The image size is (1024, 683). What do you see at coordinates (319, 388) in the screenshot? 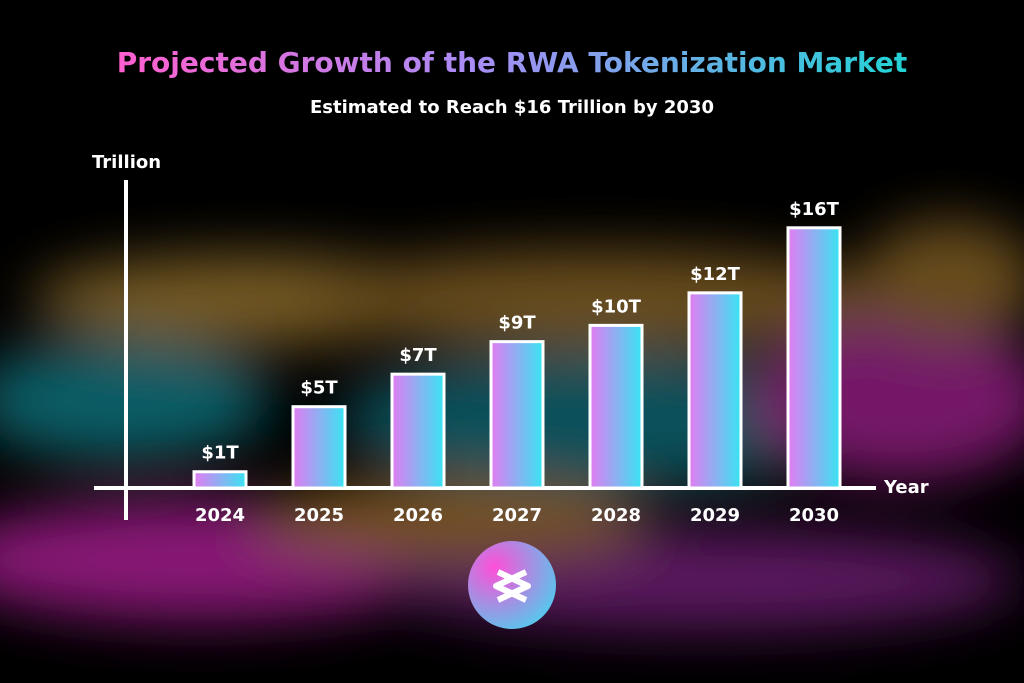
I see `value-label: $5T` at bounding box center [319, 388].